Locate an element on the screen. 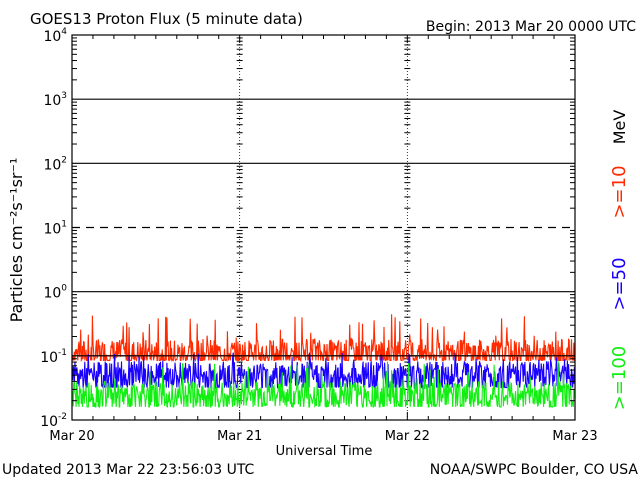 Image resolution: width=640 pixels, height=480 pixels. x-tick-label: Mar 22 is located at coordinates (407, 436).